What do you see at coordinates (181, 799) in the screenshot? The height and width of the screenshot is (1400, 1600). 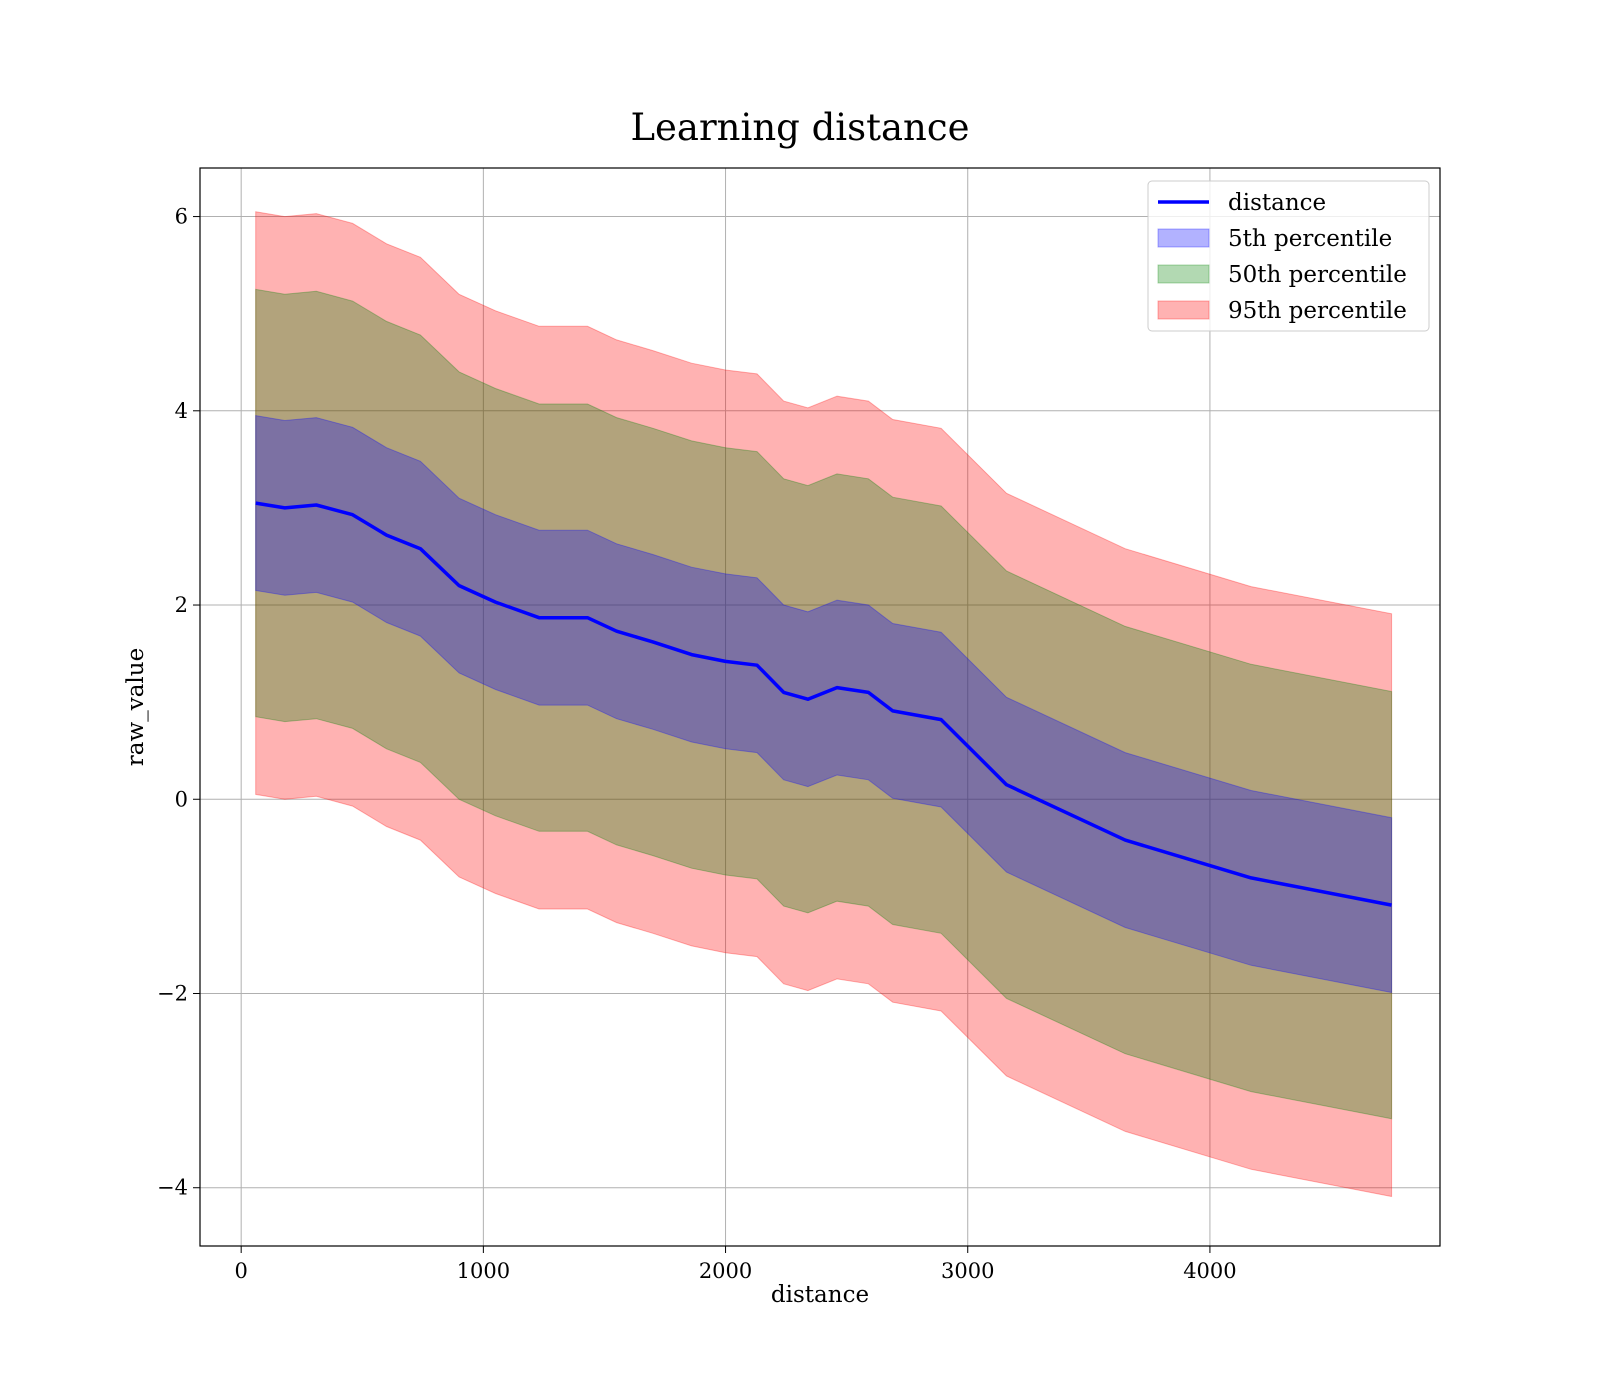 I see `y-tick-label: 0` at bounding box center [181, 799].